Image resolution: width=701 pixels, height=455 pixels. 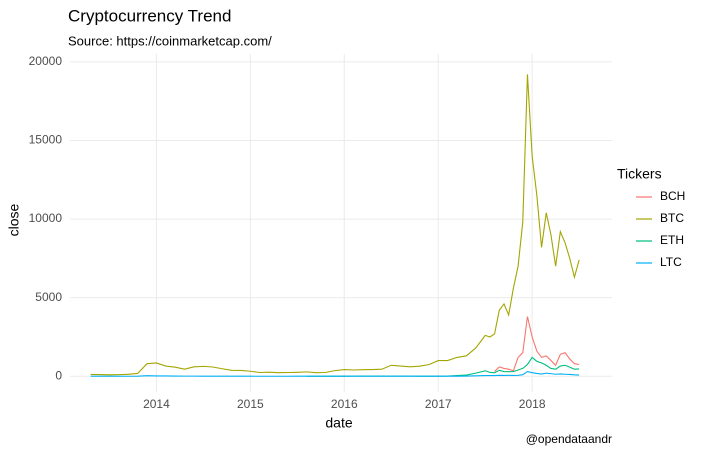 I want to click on legend-title: Tickers, so click(x=639, y=174).